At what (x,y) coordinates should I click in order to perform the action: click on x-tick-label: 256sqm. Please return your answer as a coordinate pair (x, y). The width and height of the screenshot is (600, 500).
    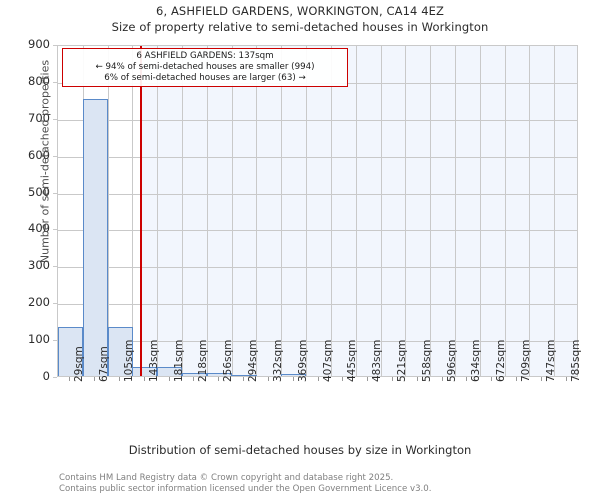
    Looking at the image, I should click on (228, 360).